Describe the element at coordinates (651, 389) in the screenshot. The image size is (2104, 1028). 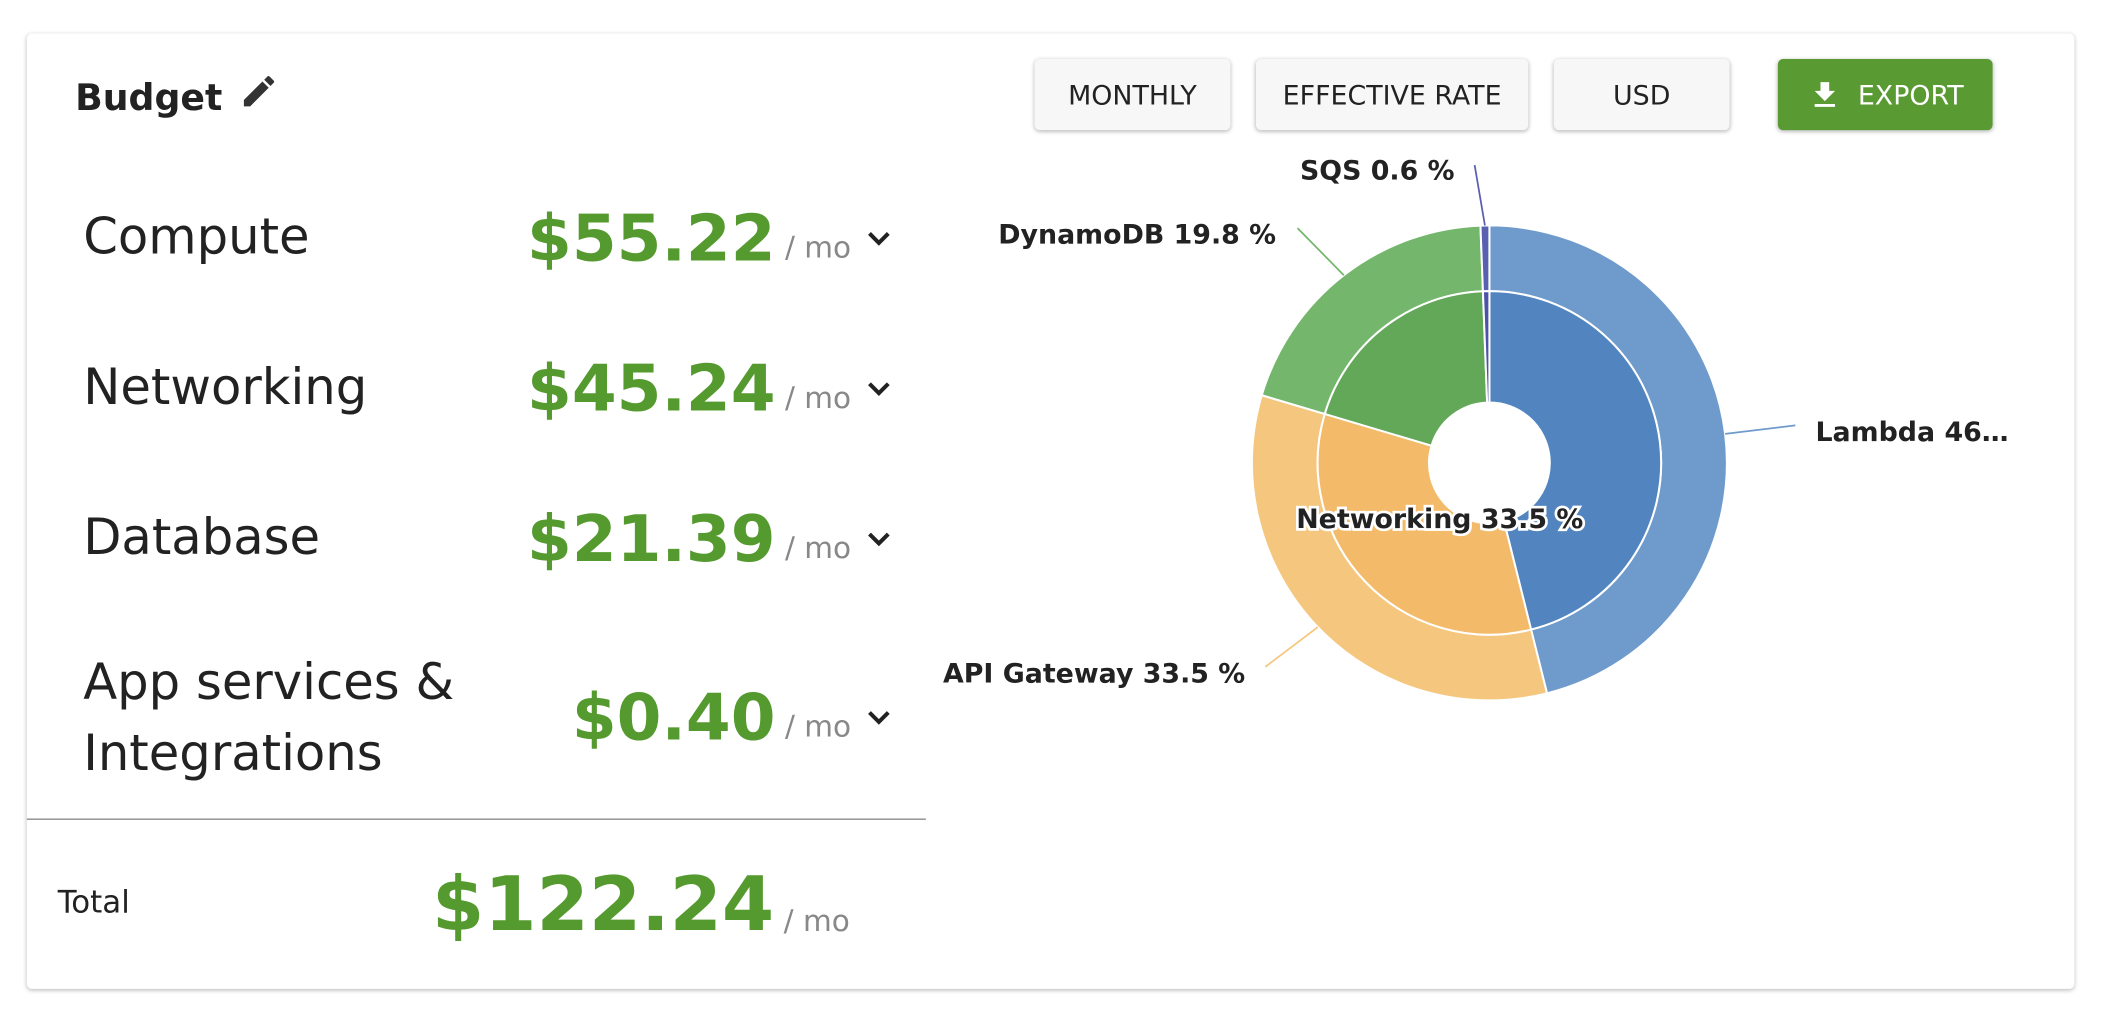
I see `row-amount: $45.24` at that location.